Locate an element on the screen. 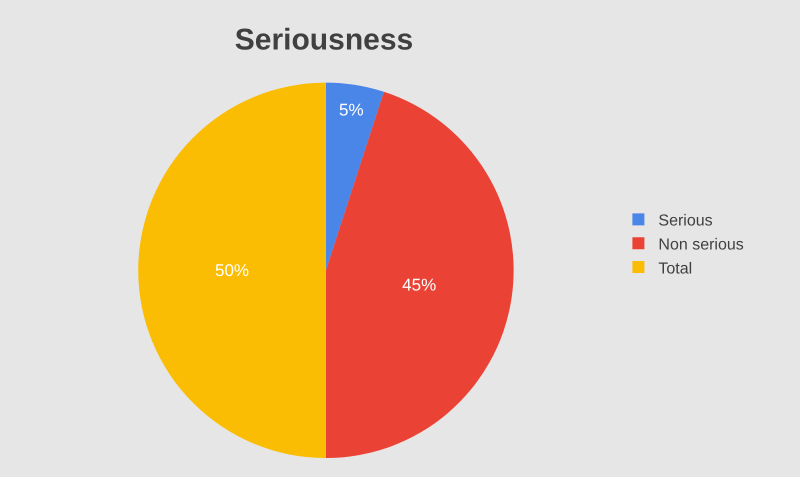 This screenshot has height=477, width=800. pie-slice is located at coordinates (355, 176).